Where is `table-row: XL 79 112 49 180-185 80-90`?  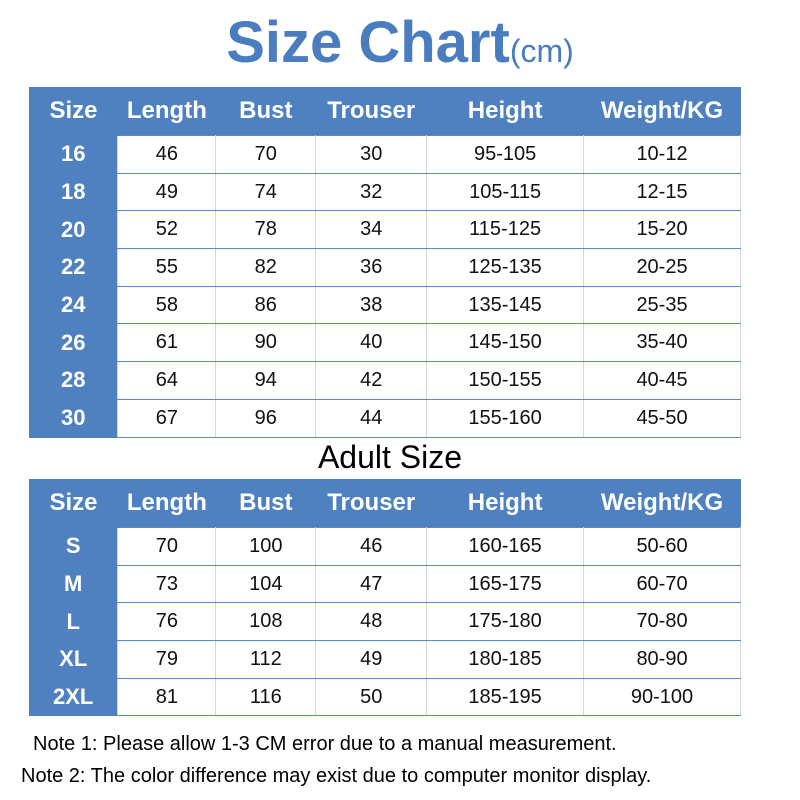
table-row: XL 79 112 49 180-185 80-90 is located at coordinates (385, 659).